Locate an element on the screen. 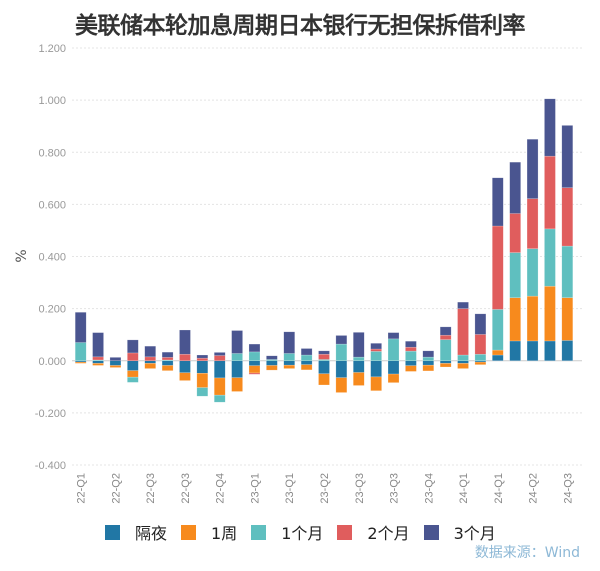  x-tick-label: 22-Q4 is located at coordinates (221, 488).